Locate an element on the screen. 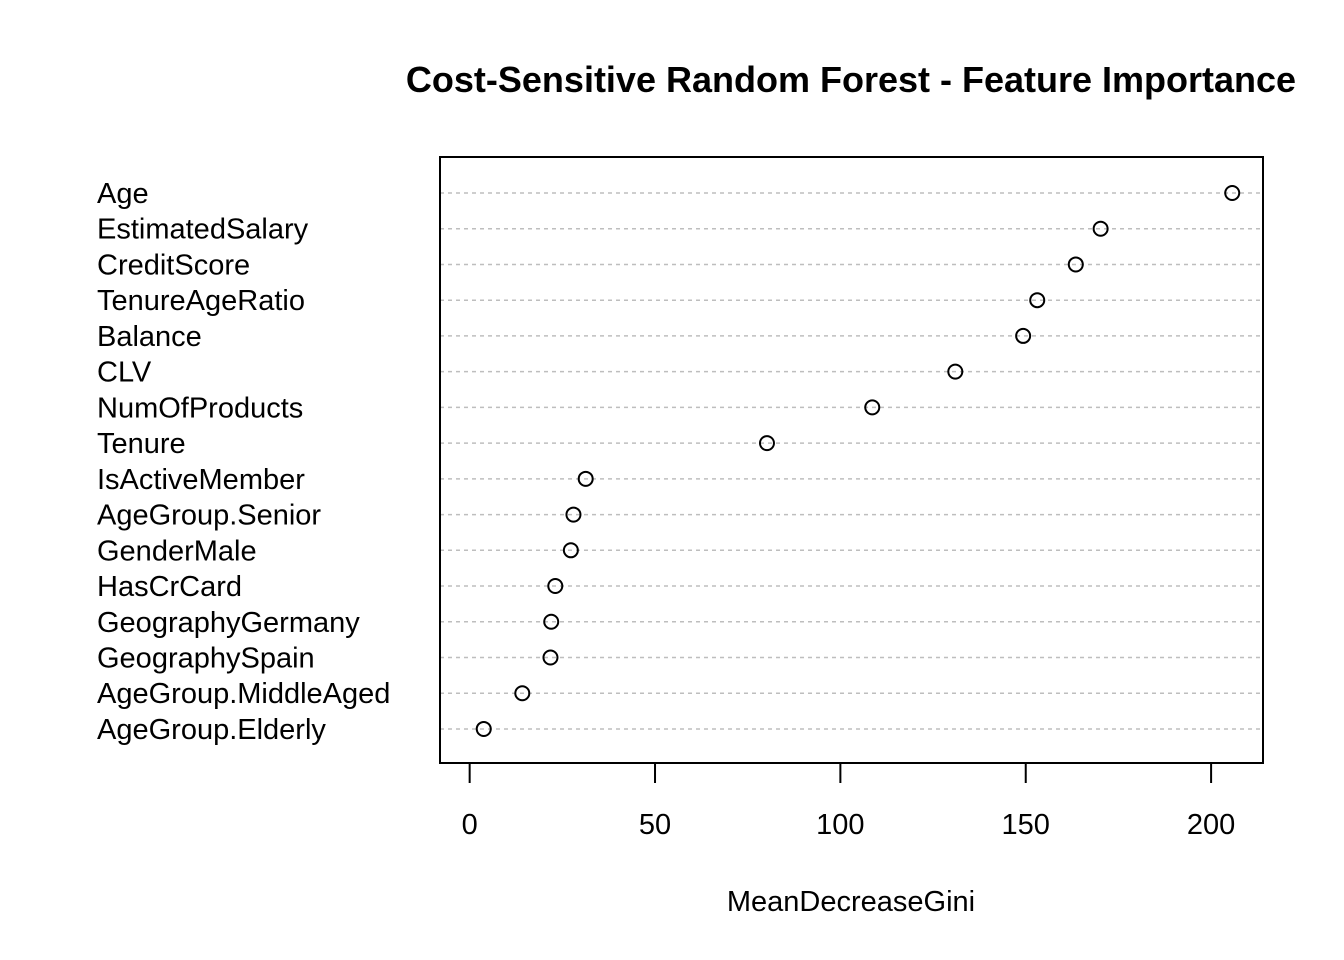 The height and width of the screenshot is (960, 1344). category-label: AgeGroup.MiddleAged is located at coordinates (243, 694).